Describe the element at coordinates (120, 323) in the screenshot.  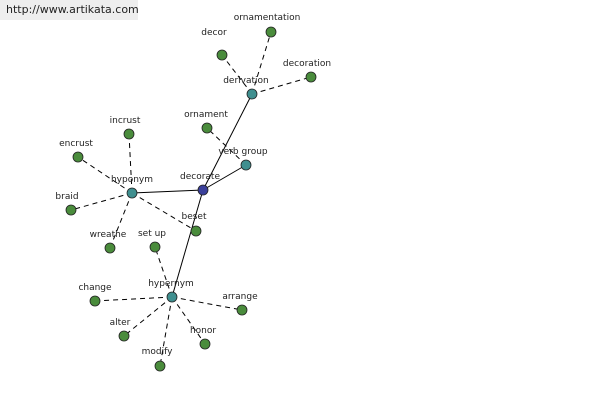
I see `node-label: alter` at that location.